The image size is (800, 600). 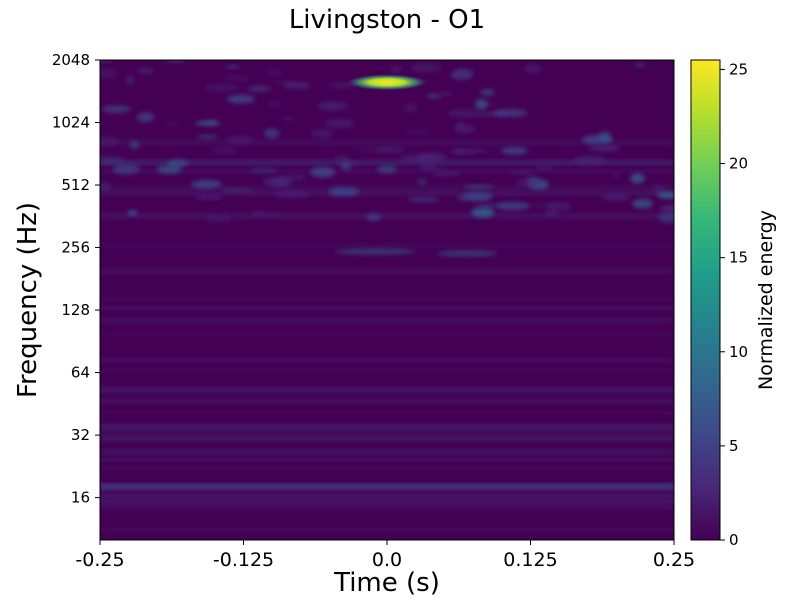 What do you see at coordinates (75, 248) in the screenshot?
I see `y-tick-label: 256` at bounding box center [75, 248].